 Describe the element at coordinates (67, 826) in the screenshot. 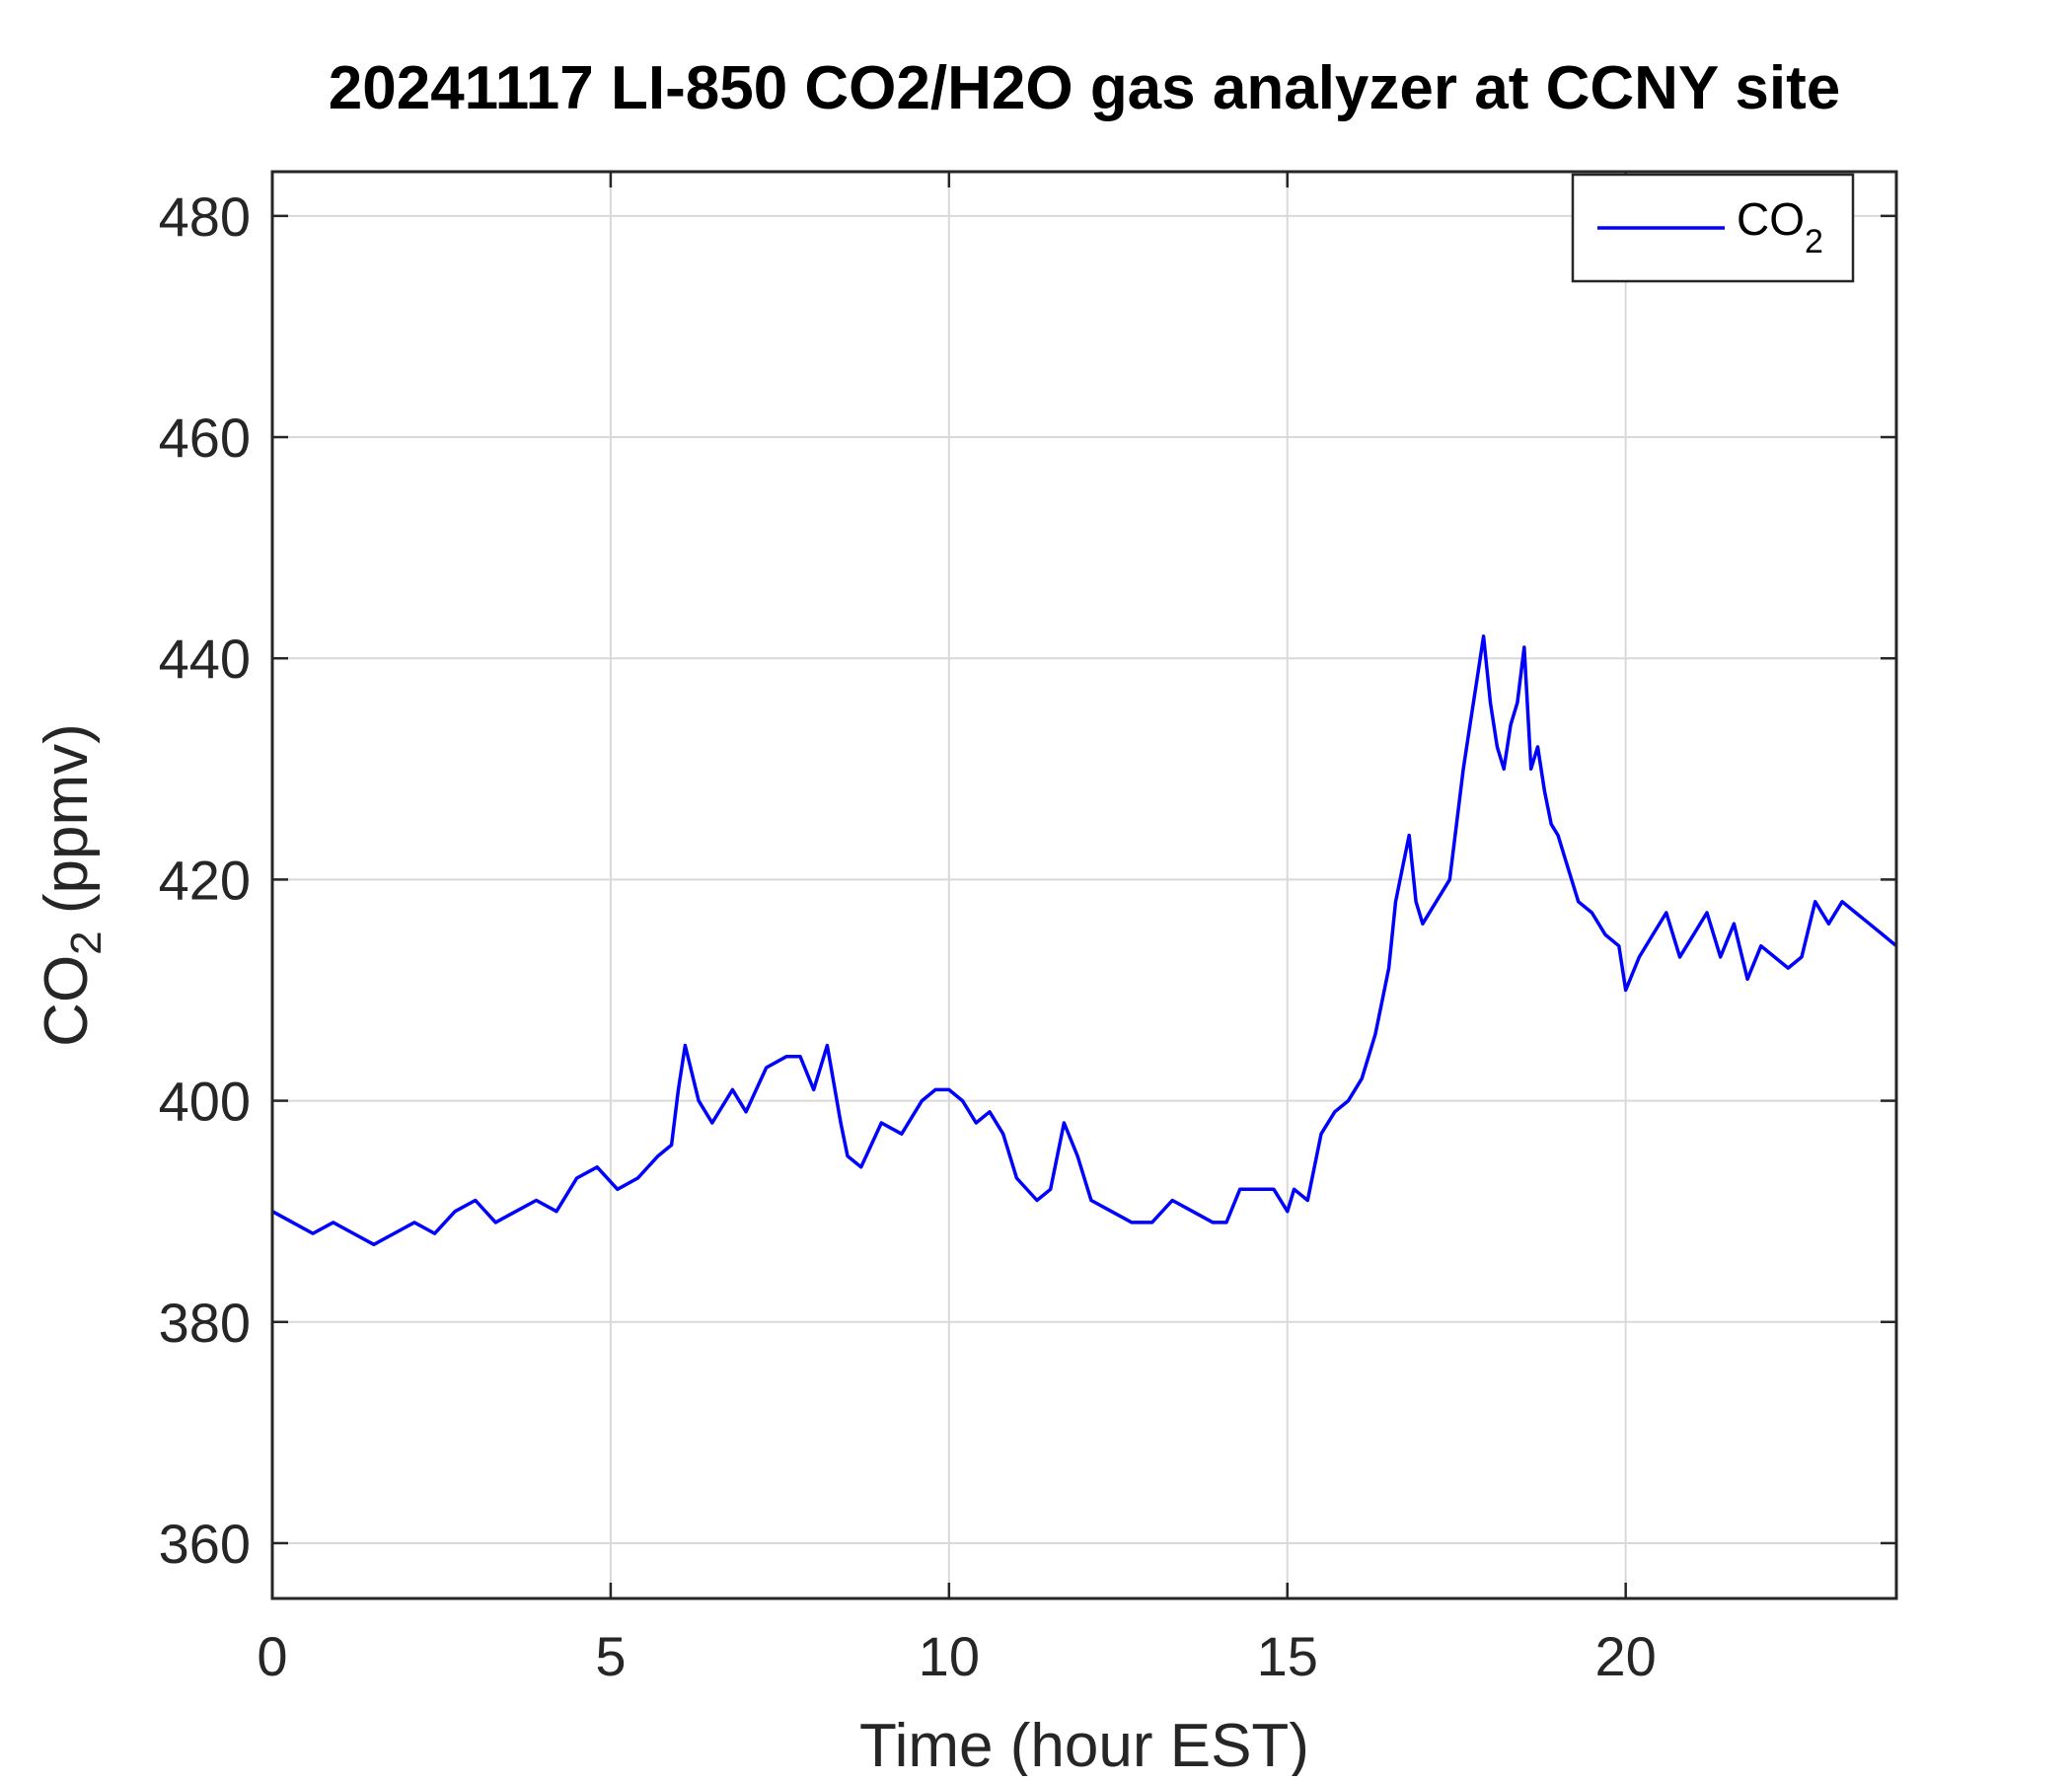

I see `y-axis-label-suffix: (ppmv)` at that location.